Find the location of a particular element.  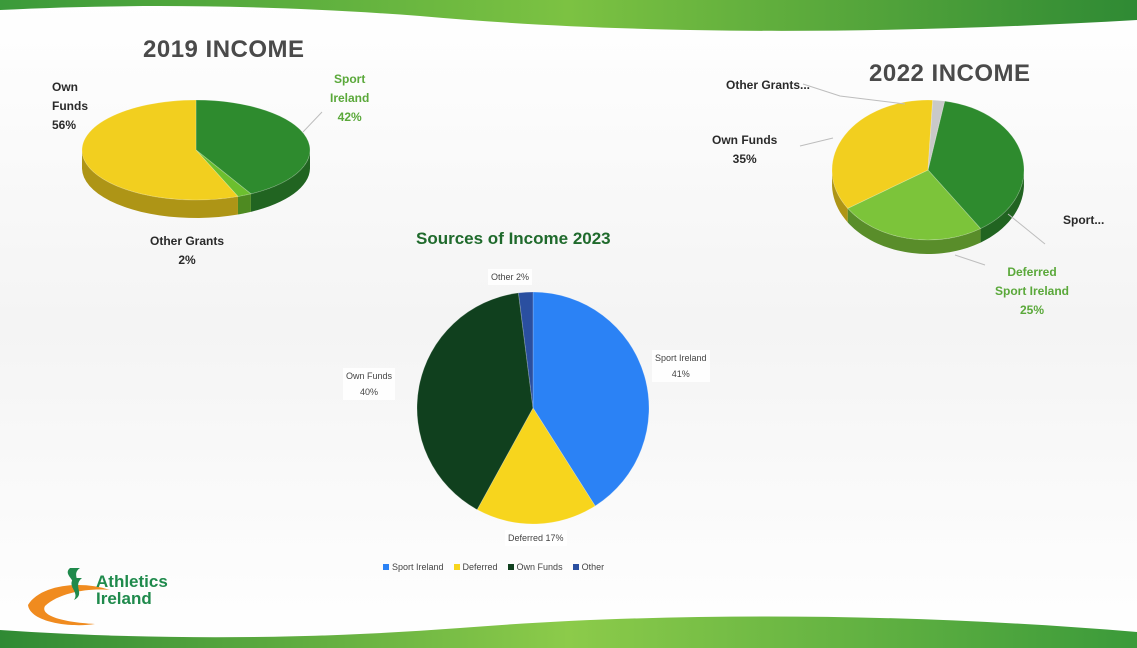

legend-item-other: Other is located at coordinates (588, 567).